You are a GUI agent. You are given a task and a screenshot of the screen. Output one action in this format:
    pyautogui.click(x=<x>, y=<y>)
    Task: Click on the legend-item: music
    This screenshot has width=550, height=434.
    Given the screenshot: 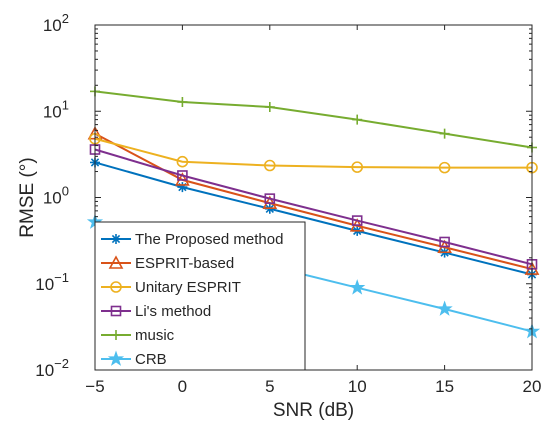 What is the action you would take?
    pyautogui.click(x=138, y=335)
    